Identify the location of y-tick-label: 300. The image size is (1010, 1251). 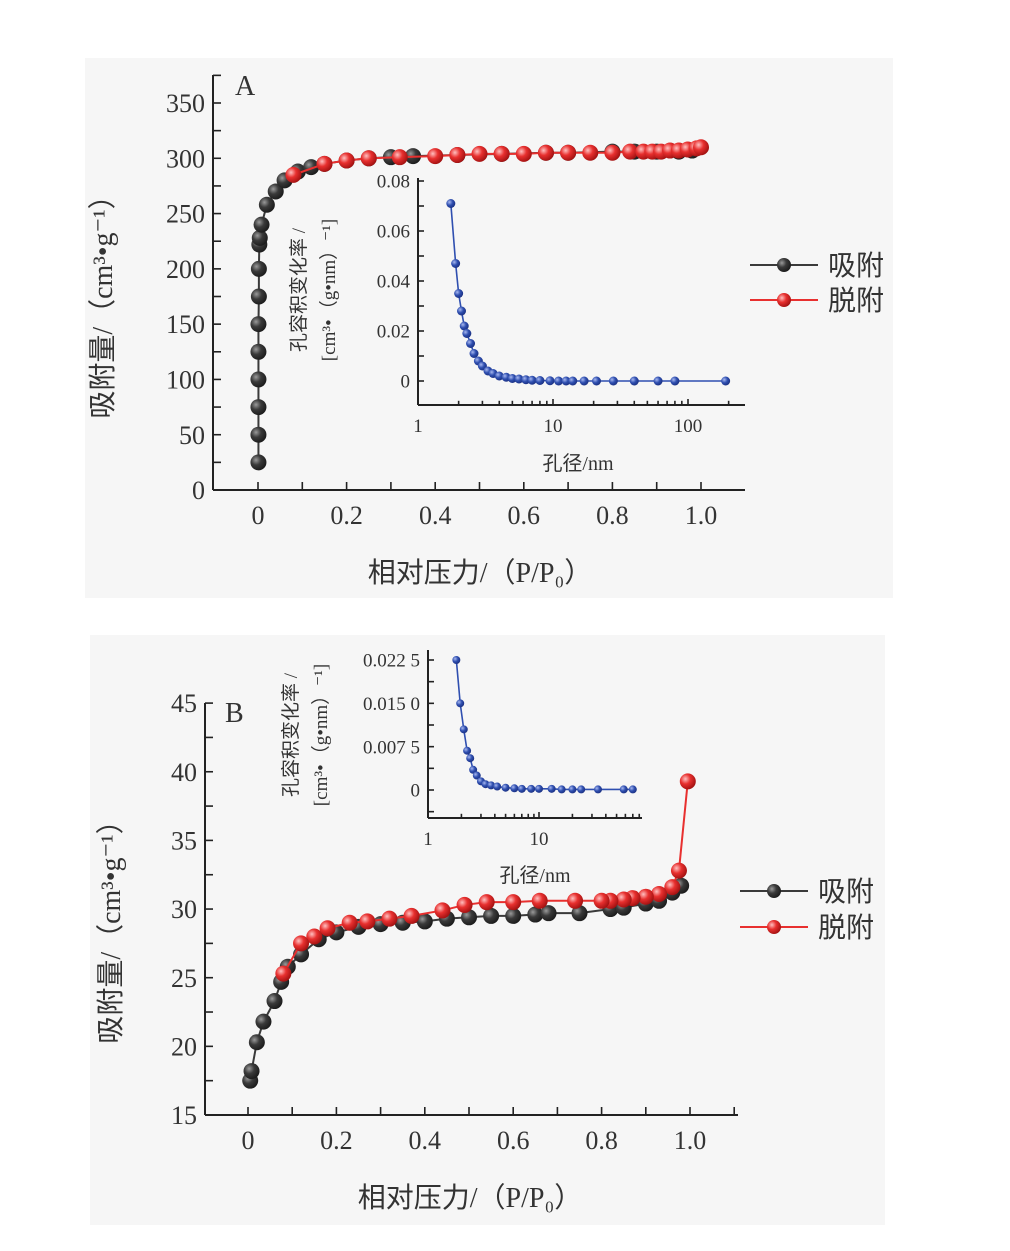
(185, 158).